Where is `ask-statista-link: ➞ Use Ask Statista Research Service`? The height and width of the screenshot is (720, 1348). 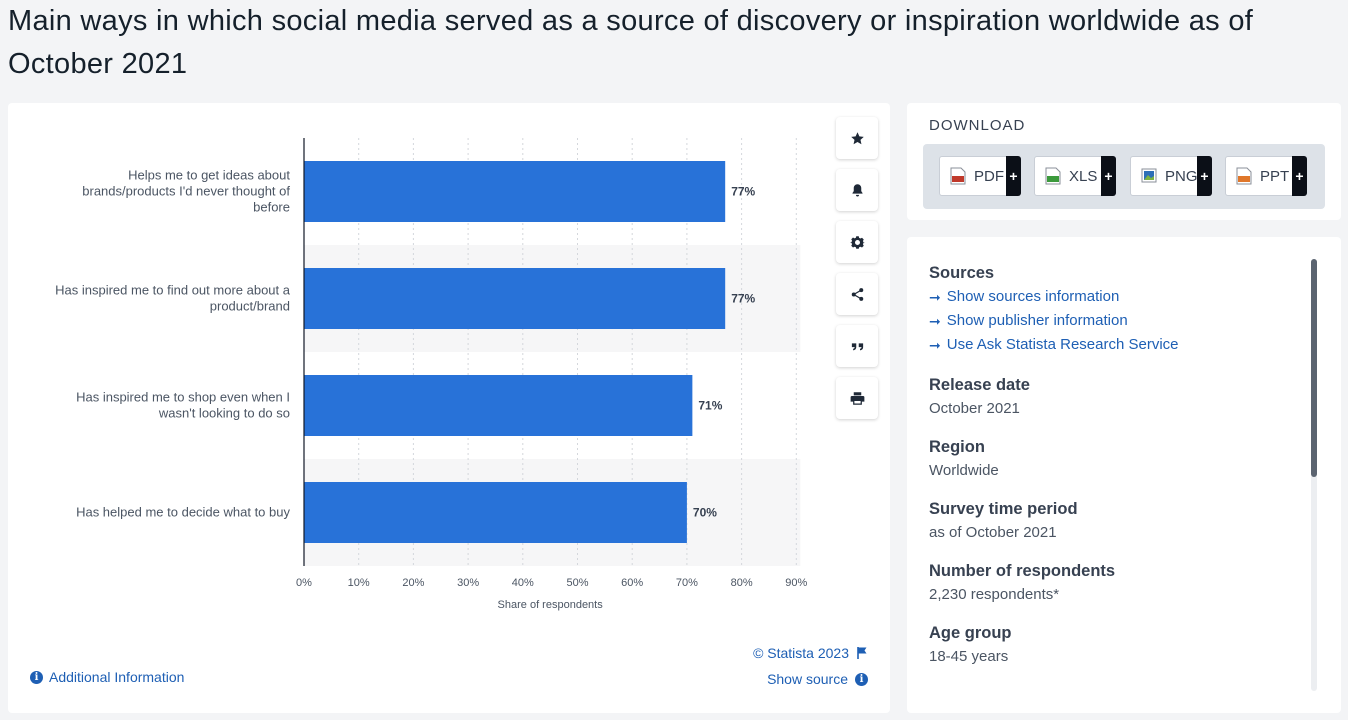 ask-statista-link: ➞ Use Ask Statista Research Service is located at coordinates (1114, 345).